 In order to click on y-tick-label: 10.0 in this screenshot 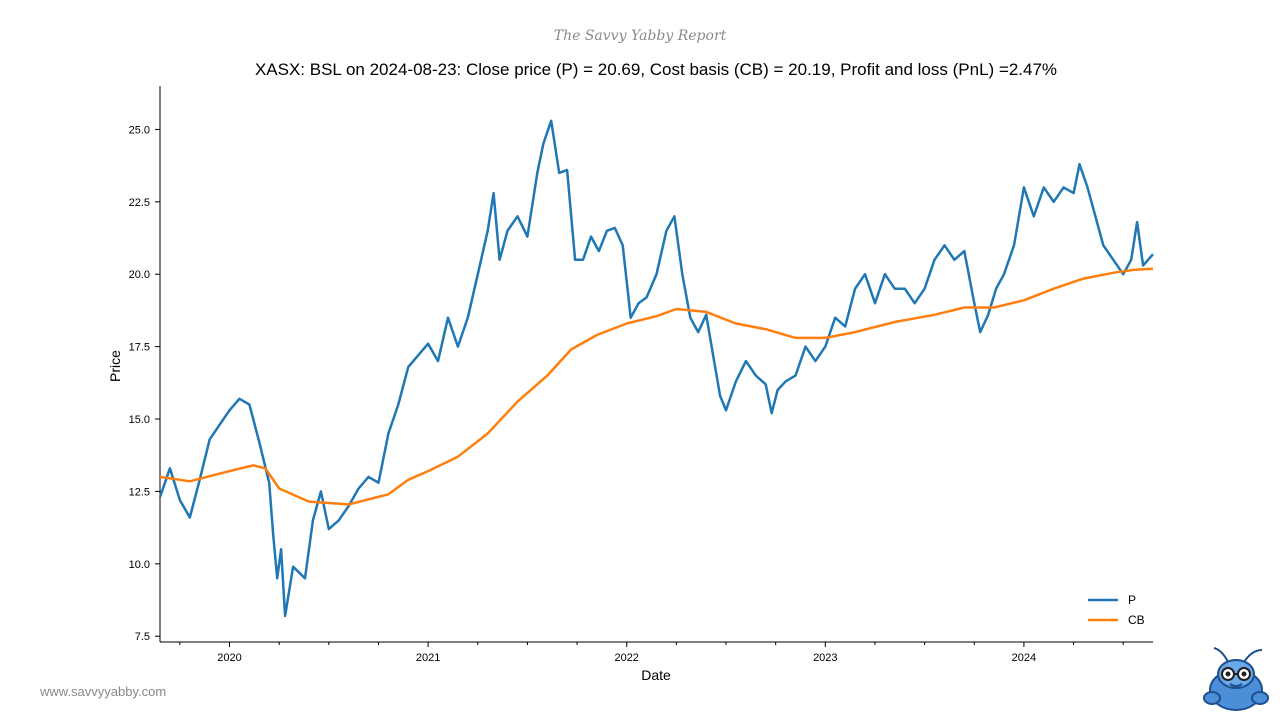, I will do `click(139, 565)`.